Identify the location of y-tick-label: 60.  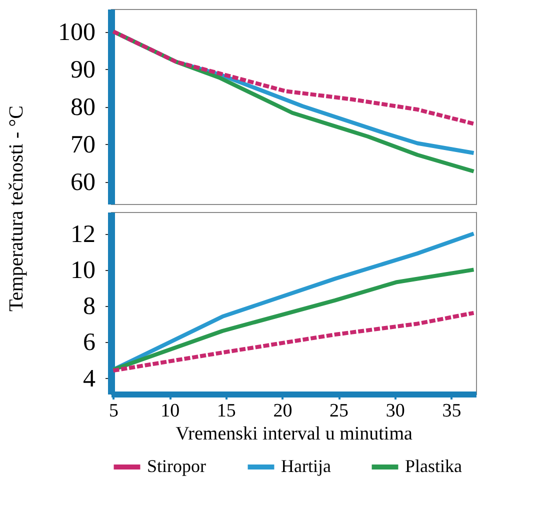
(83, 182).